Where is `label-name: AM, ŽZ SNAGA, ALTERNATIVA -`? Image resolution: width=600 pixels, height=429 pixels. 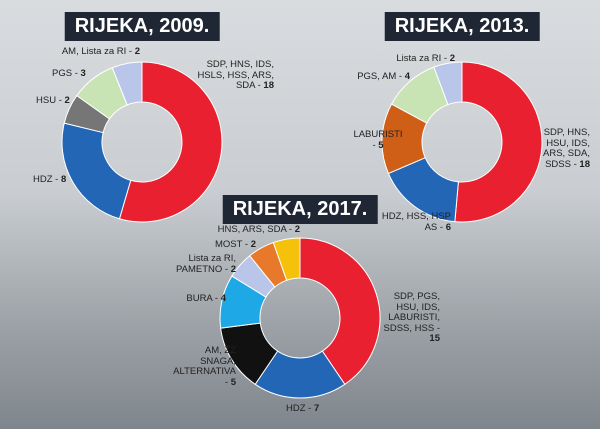 label-name: AM, ŽZ SNAGA, ALTERNATIVA - is located at coordinates (204, 366).